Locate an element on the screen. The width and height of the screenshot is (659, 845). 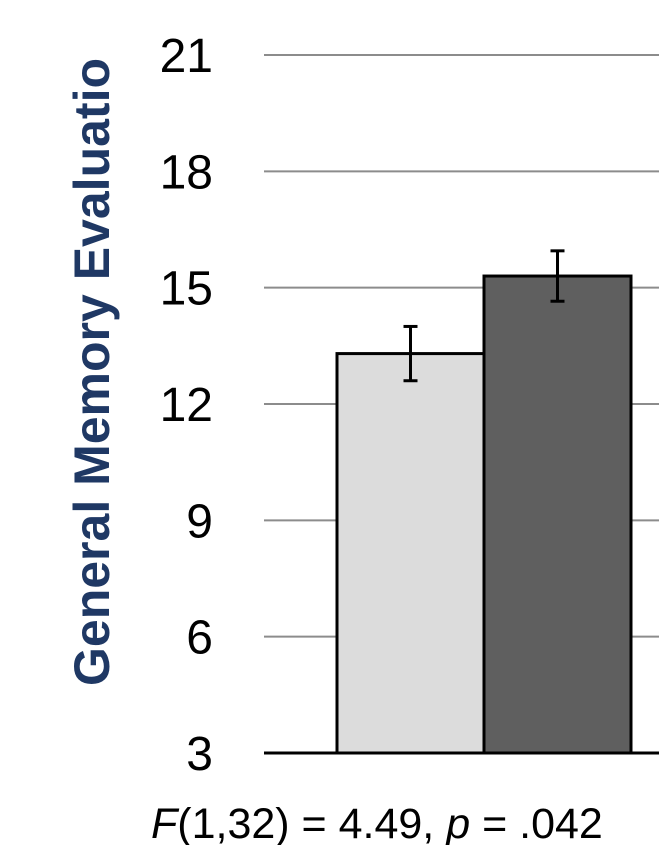
y-tick-labels: 3 6 9 12 15 18 21 is located at coordinates (186, 405).